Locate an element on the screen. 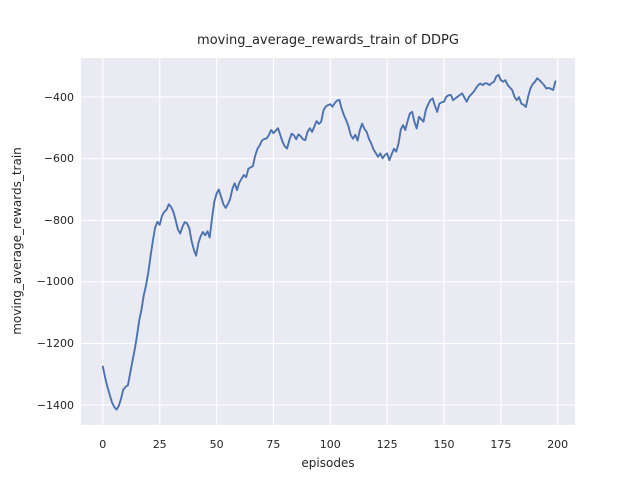 The height and width of the screenshot is (480, 640). x-tick-label: 125 is located at coordinates (387, 444).